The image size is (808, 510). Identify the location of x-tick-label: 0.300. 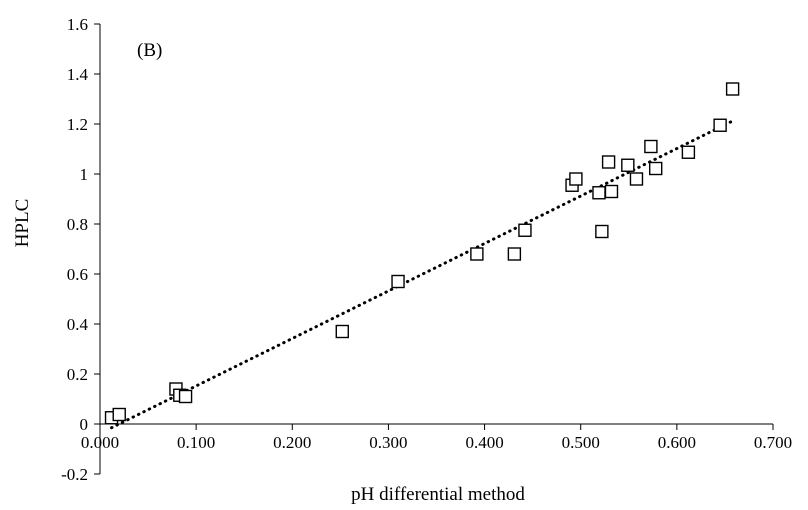
(388, 442).